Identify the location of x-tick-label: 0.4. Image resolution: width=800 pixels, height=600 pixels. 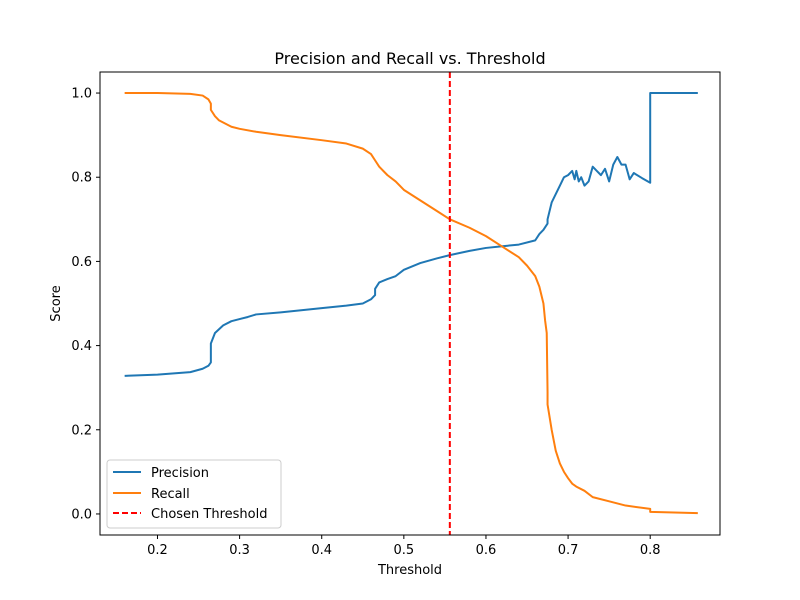
(321, 550).